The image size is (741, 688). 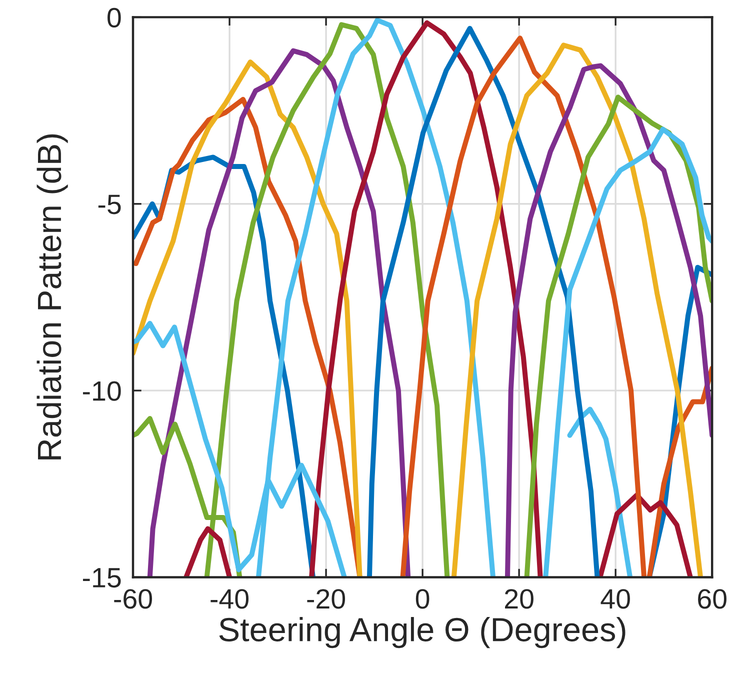 I want to click on x-tick-label: -20, so click(x=326, y=599).